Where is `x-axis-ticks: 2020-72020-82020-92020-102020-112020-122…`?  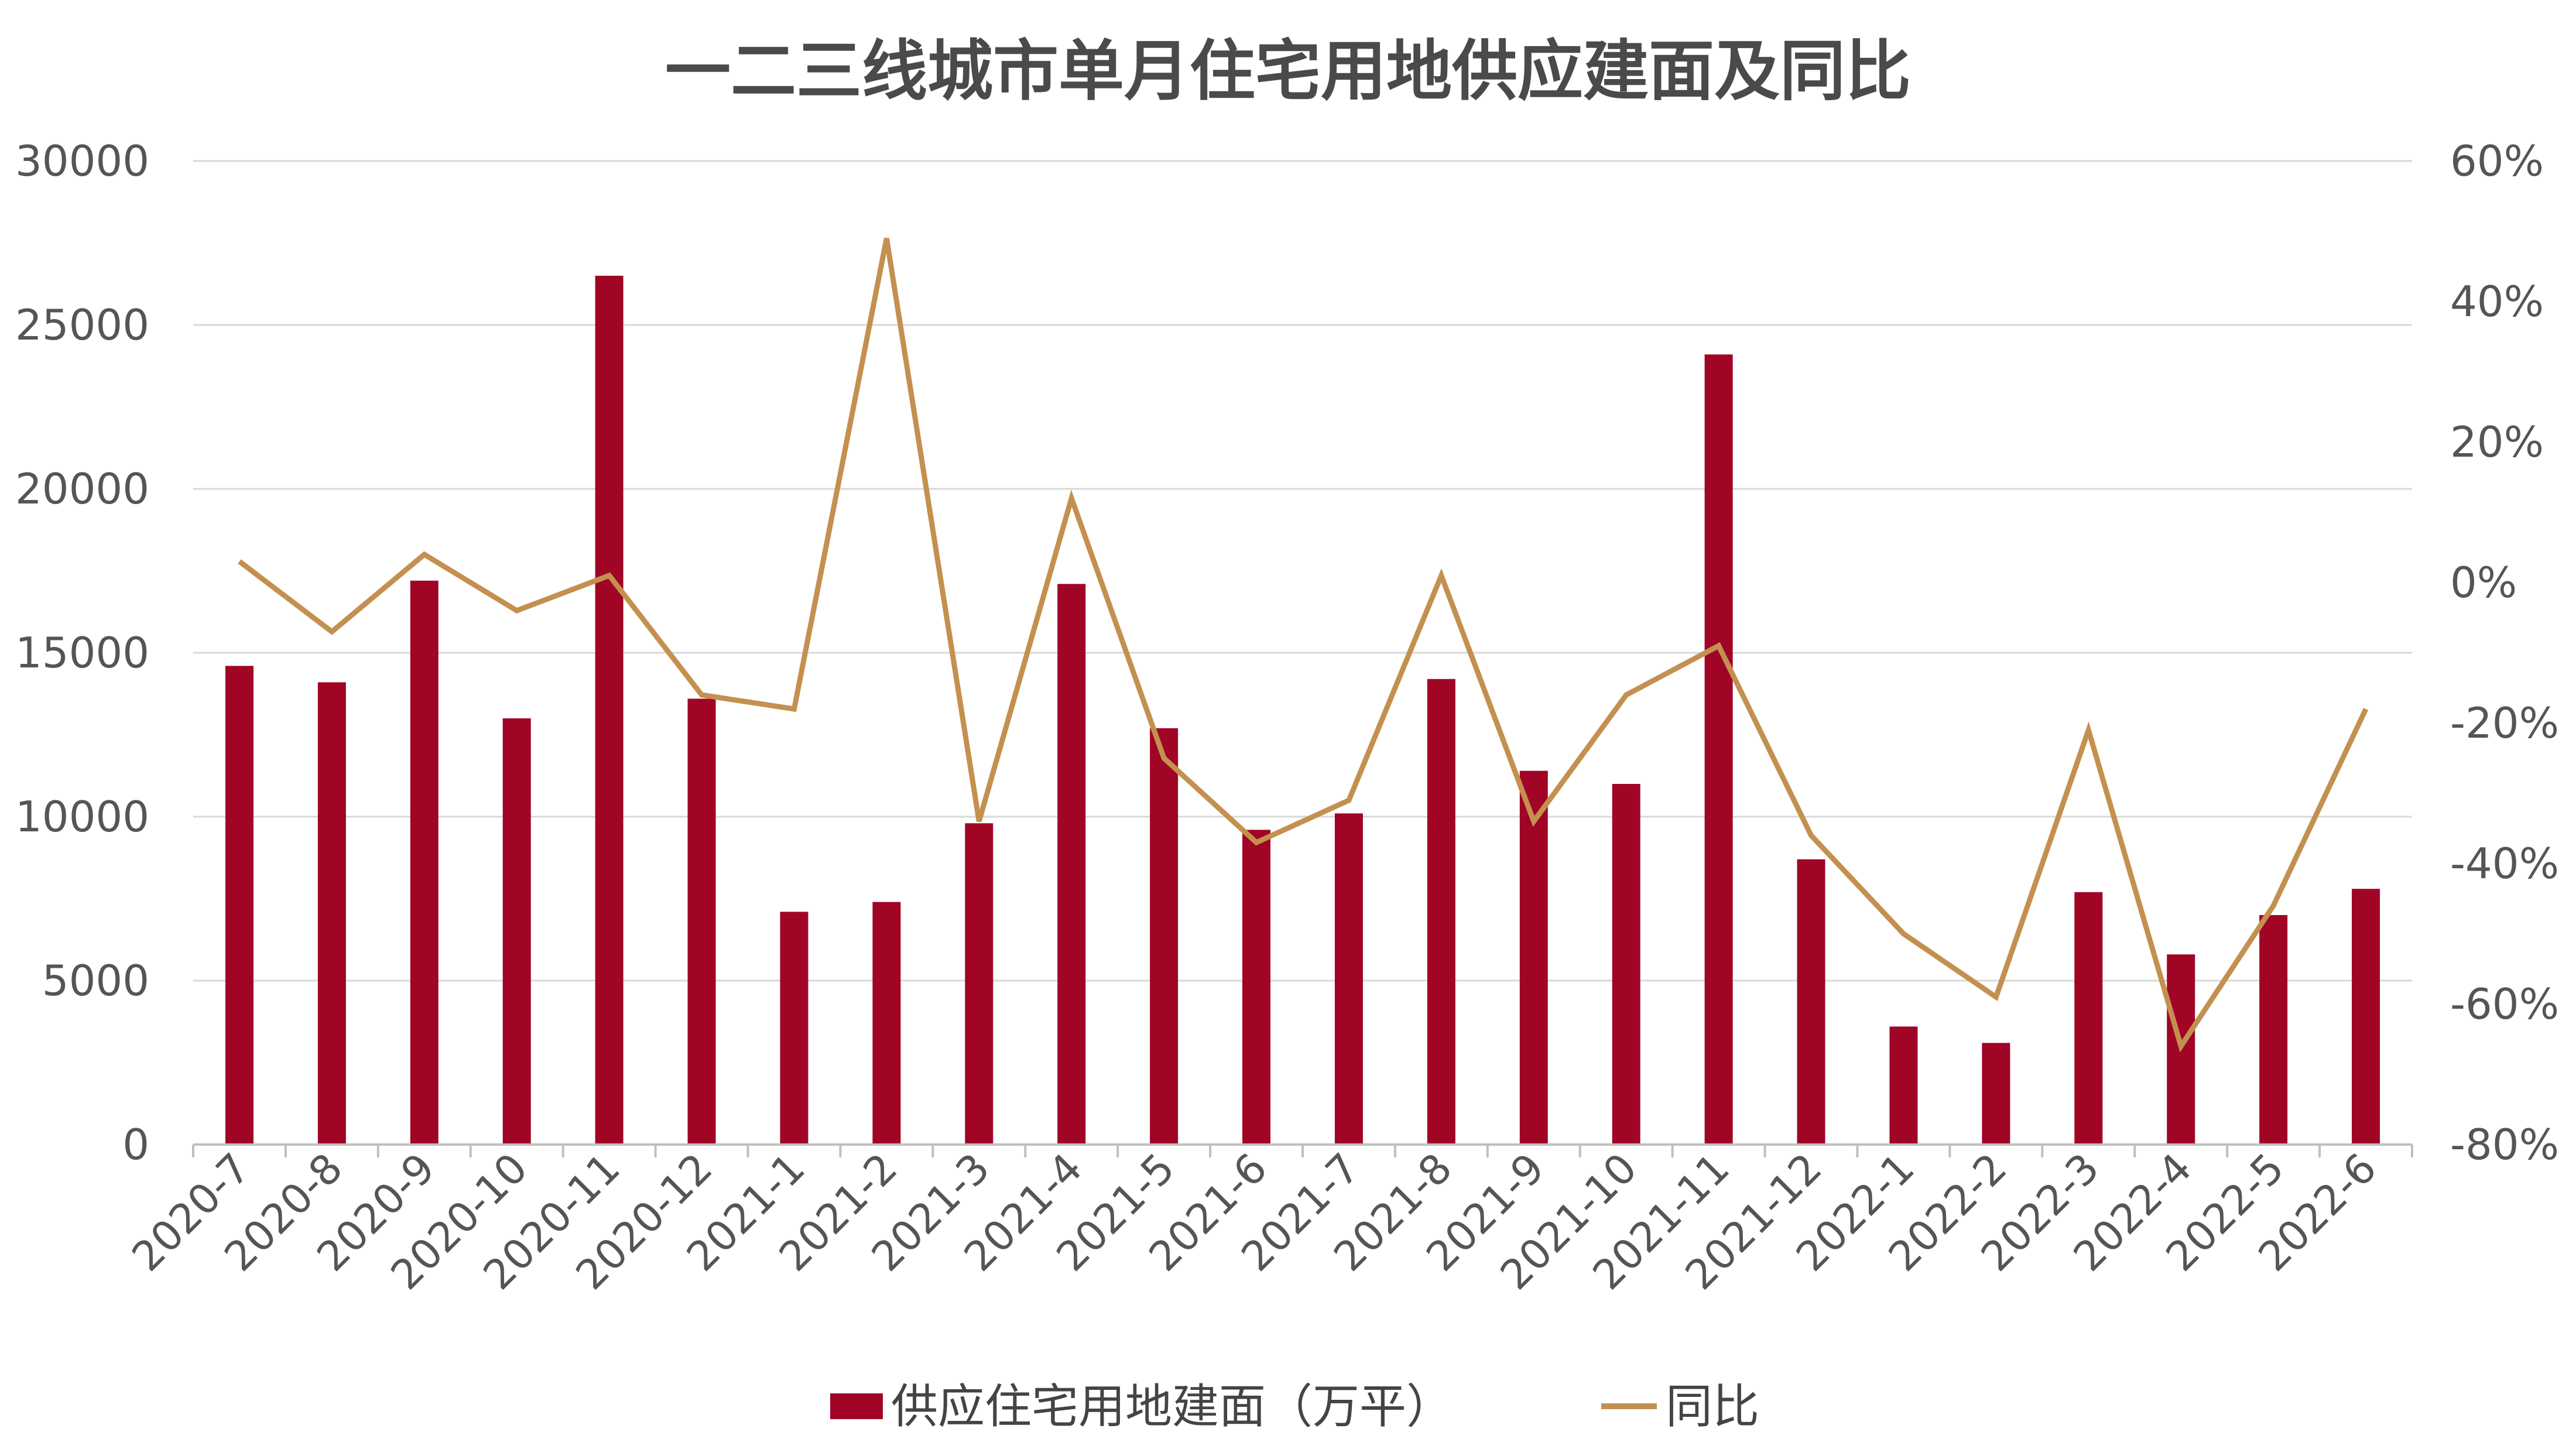 x-axis-ticks: 2020-72020-82020-92020-102020-112020-122… is located at coordinates (1254, 1221).